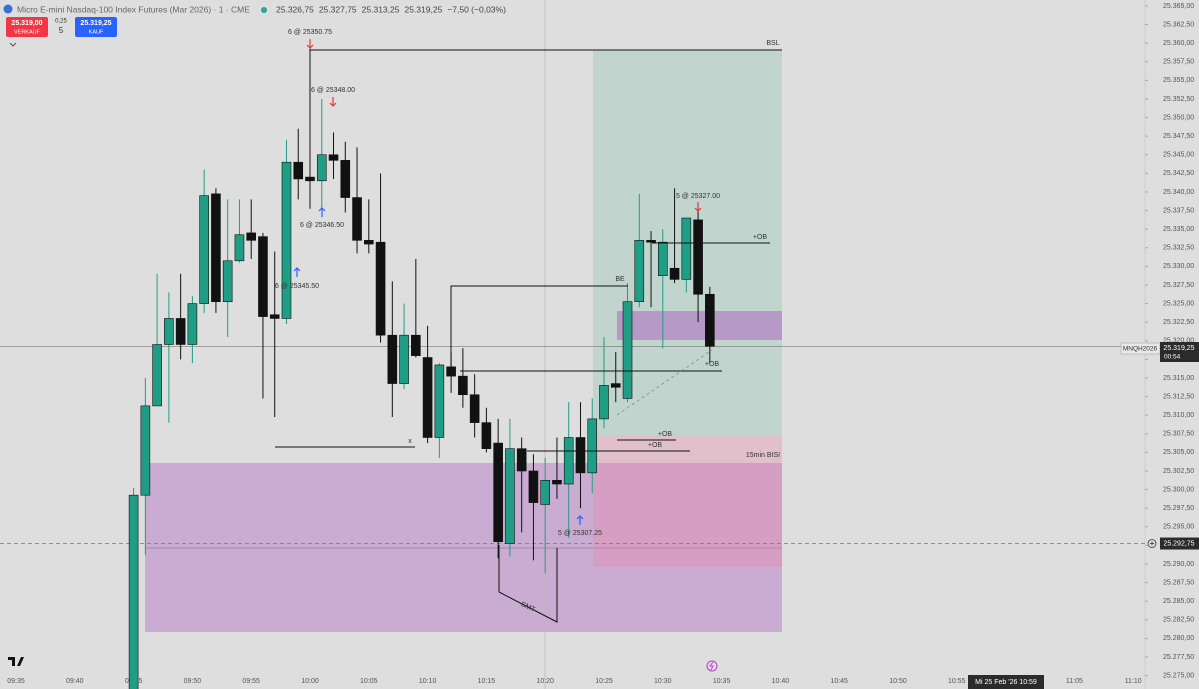 Image resolution: width=1199 pixels, height=689 pixels. What do you see at coordinates (381, 9) in the screenshot?
I see `ohlc-value: 25.313,25` at bounding box center [381, 9].